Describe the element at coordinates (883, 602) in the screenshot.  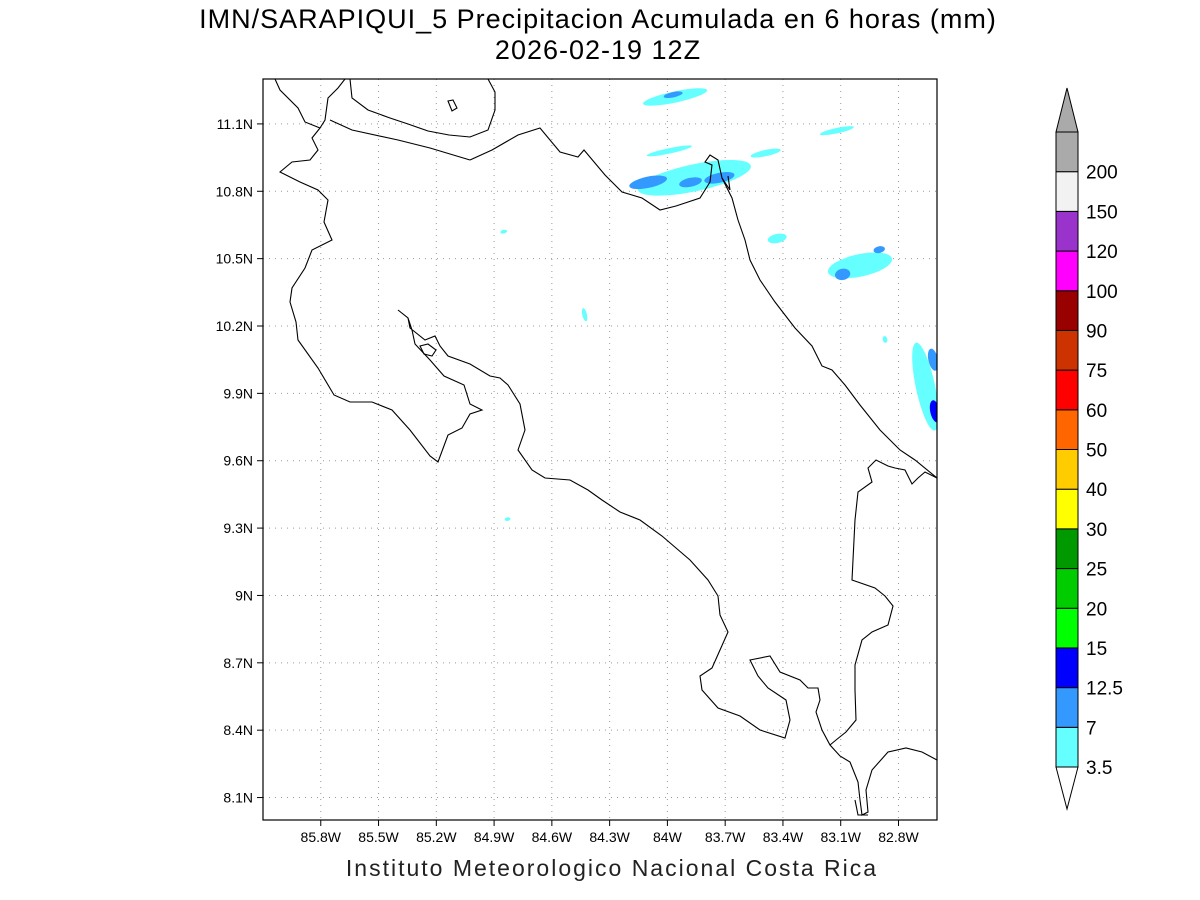
I see `panama-border` at that location.